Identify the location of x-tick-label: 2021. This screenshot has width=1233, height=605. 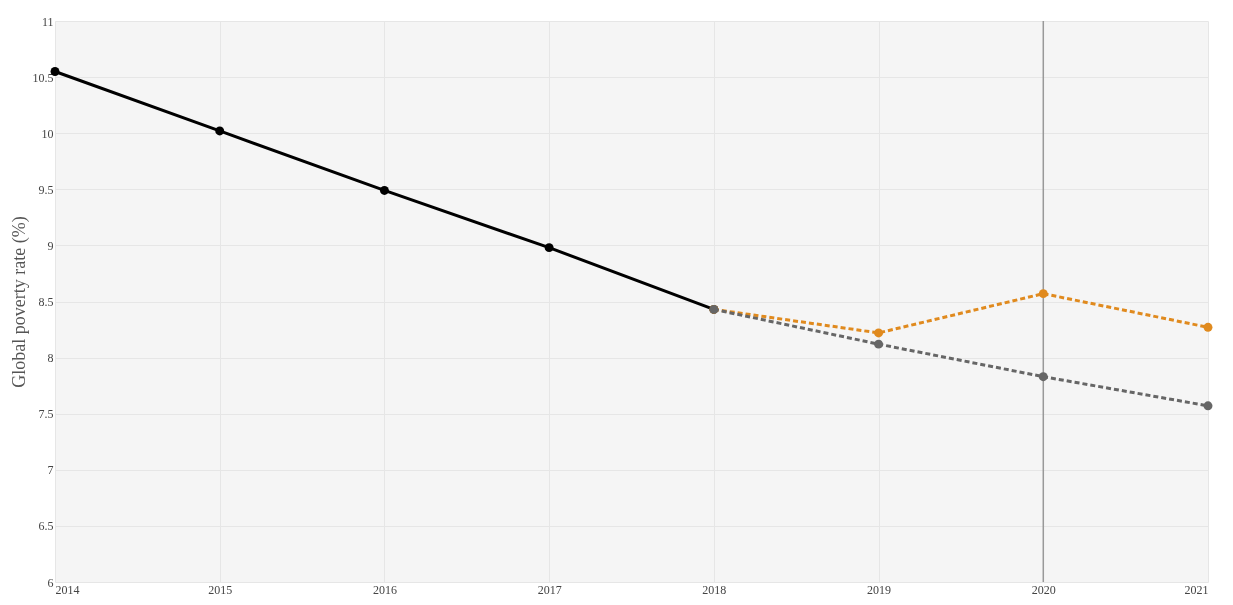
(1196, 589).